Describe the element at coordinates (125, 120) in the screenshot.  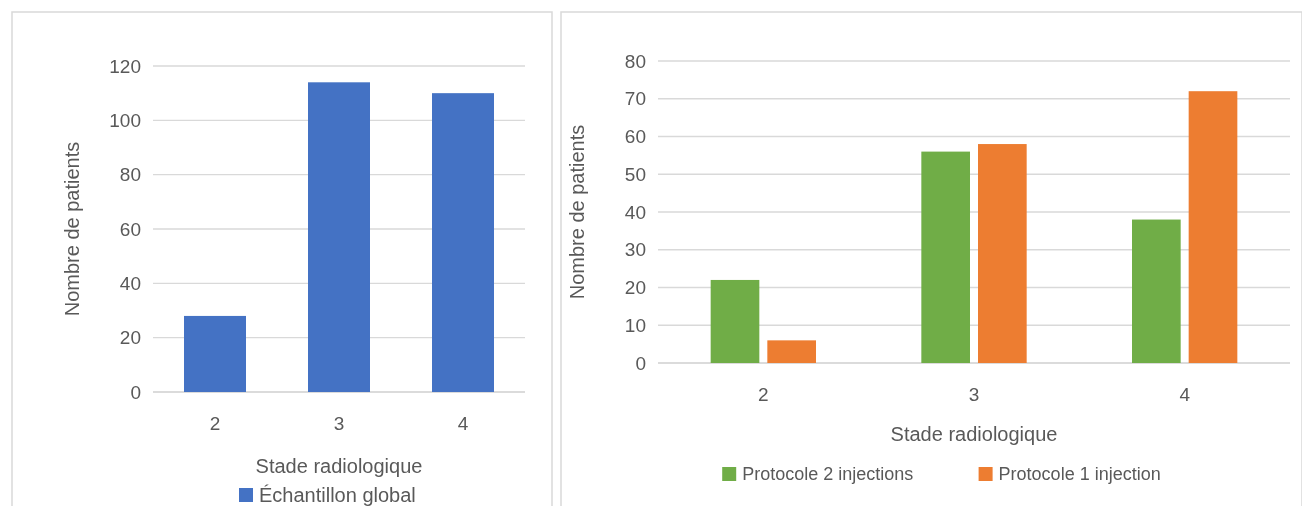
I see `y-tick-label: 100` at that location.